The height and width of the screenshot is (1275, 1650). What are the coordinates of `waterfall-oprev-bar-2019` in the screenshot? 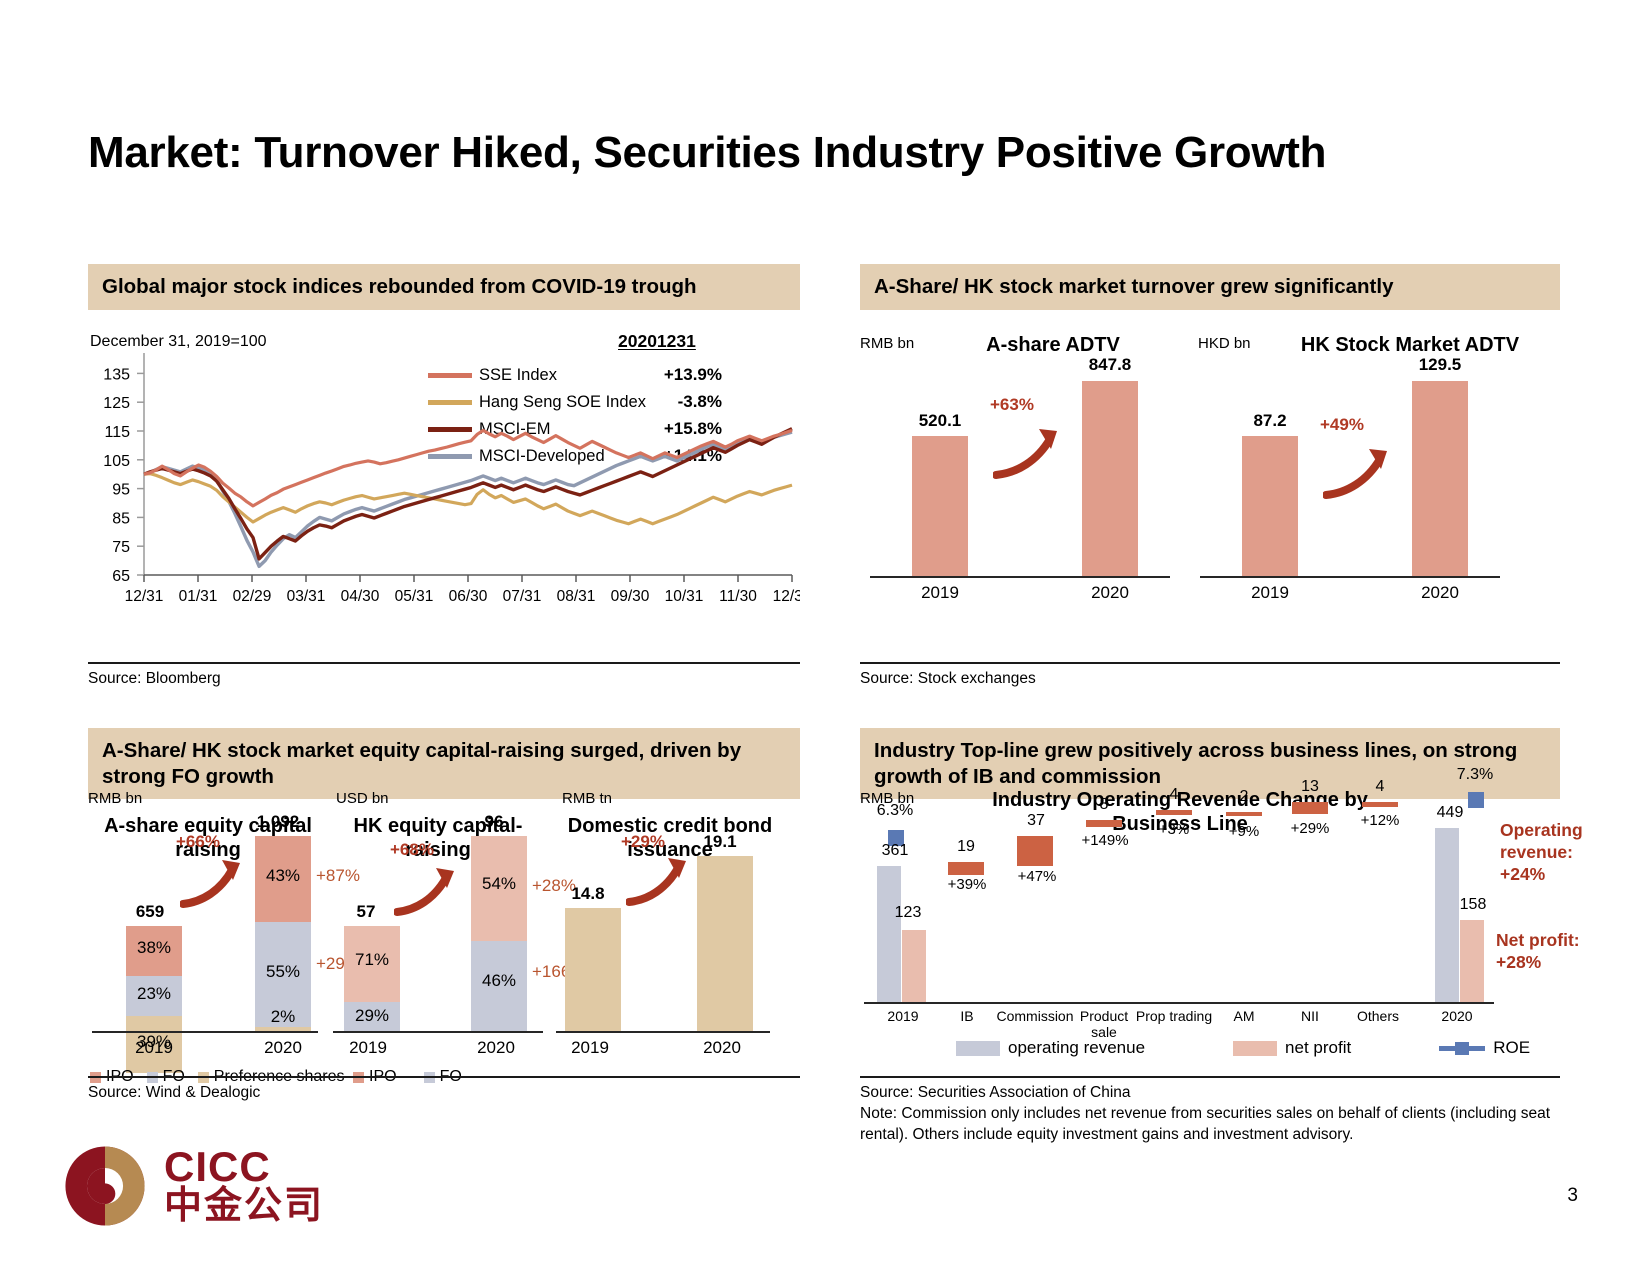 It's located at (889, 934).